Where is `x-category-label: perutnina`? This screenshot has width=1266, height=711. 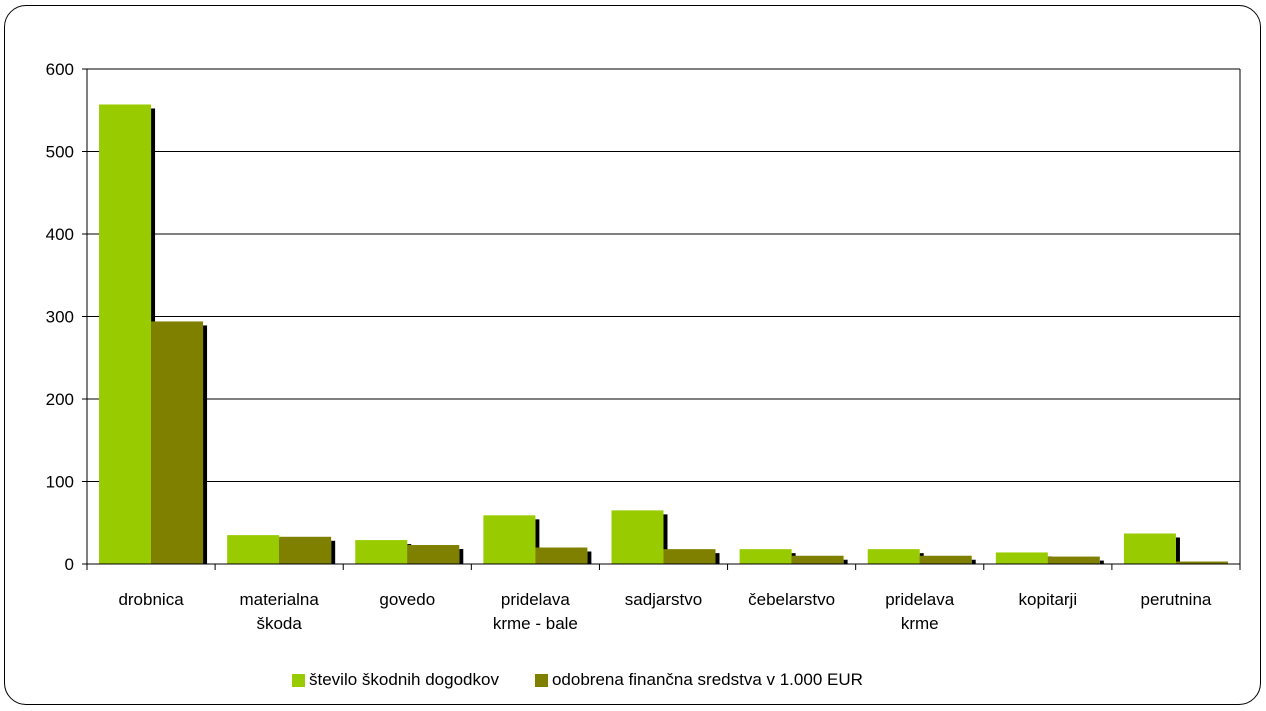
x-category-label: perutnina is located at coordinates (1175, 599).